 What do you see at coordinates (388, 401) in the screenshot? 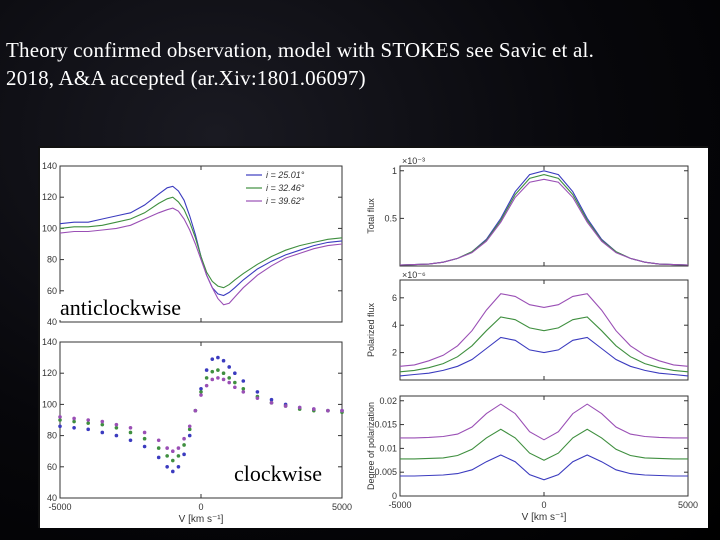
I see `y-tick-label: 0.02` at bounding box center [388, 401].